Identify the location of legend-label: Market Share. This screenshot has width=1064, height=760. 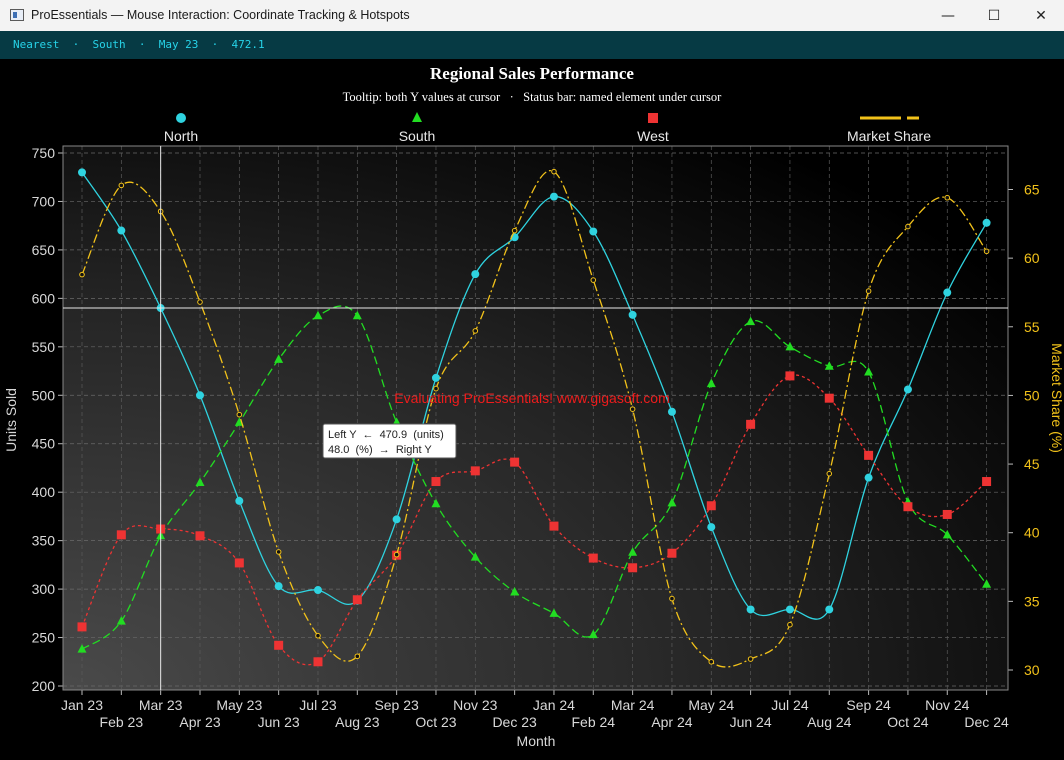
(889, 136).